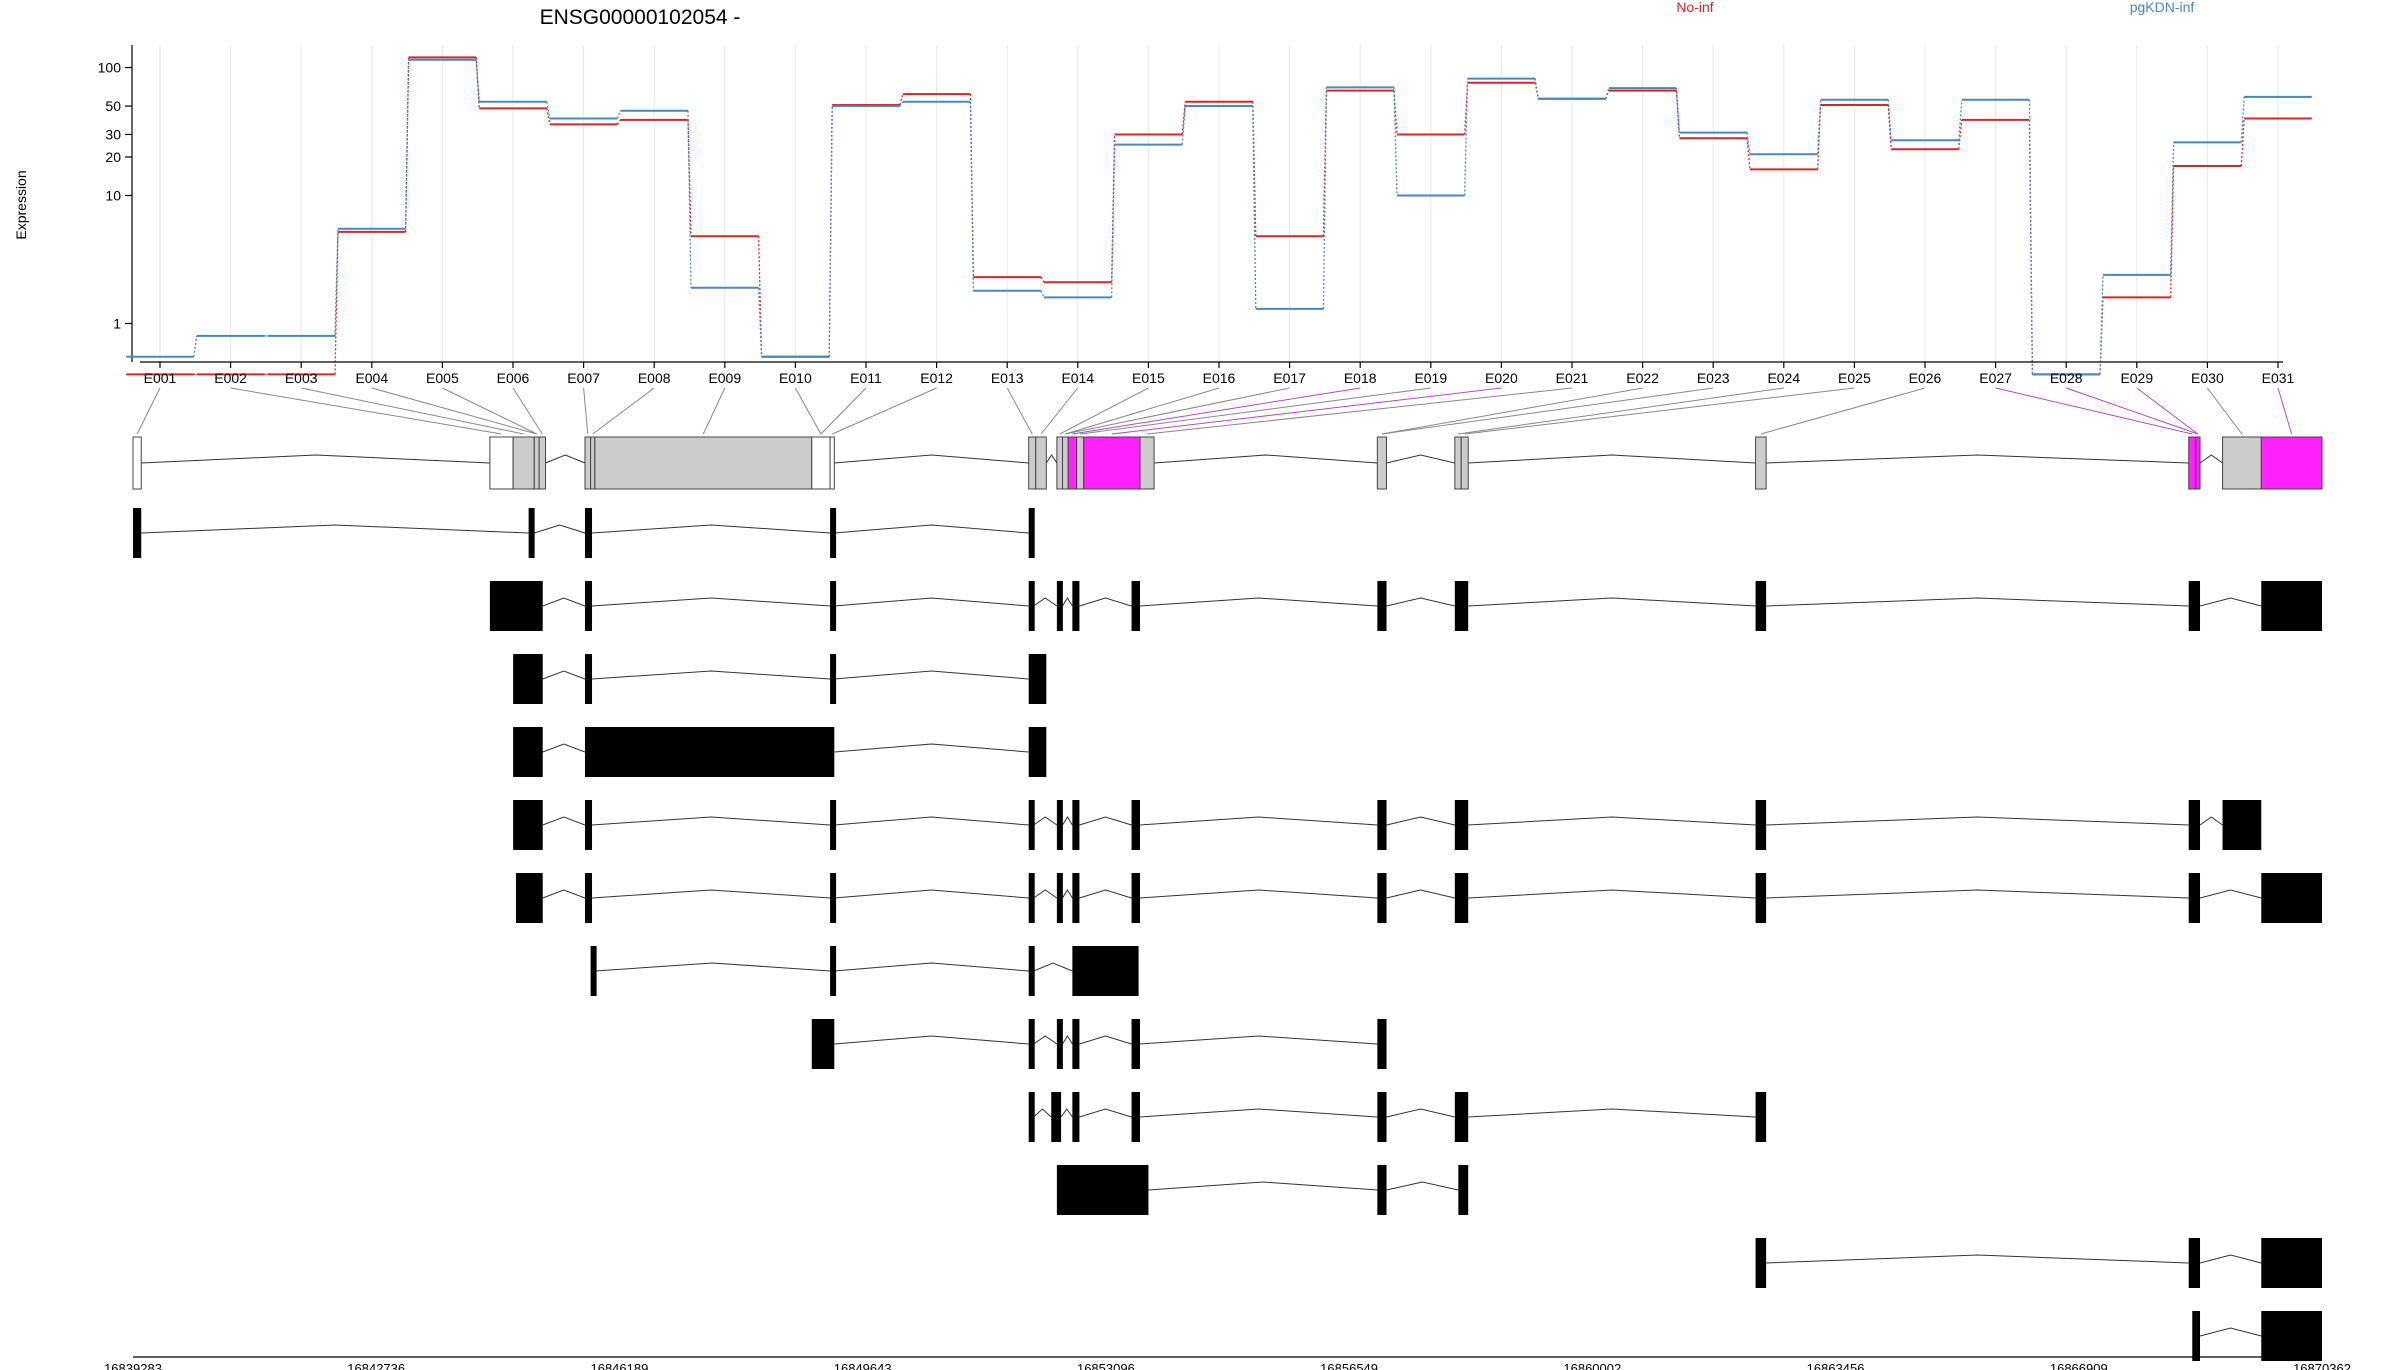 Image resolution: width=2400 pixels, height=1370 pixels. What do you see at coordinates (724, 378) in the screenshot?
I see `exon-label: E009` at bounding box center [724, 378].